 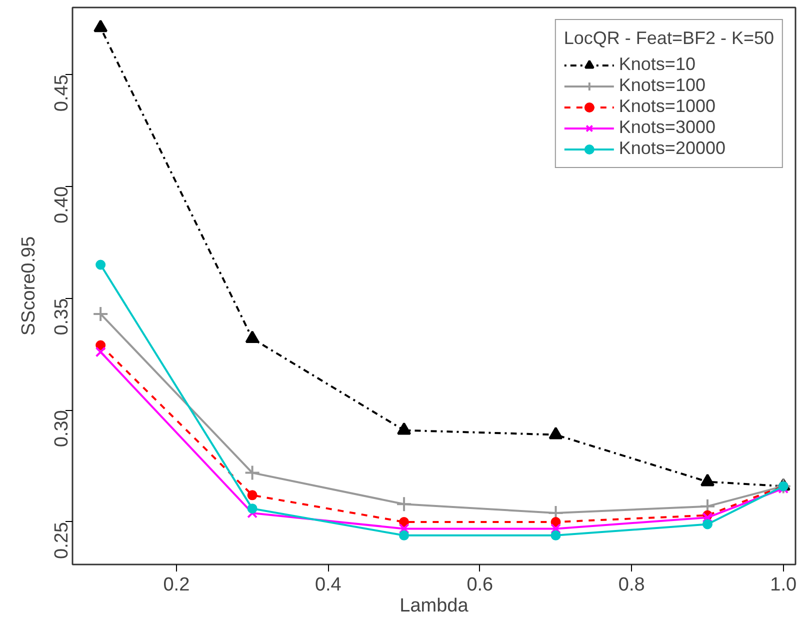 I want to click on x-tick-label: 0.2, so click(x=176, y=585).